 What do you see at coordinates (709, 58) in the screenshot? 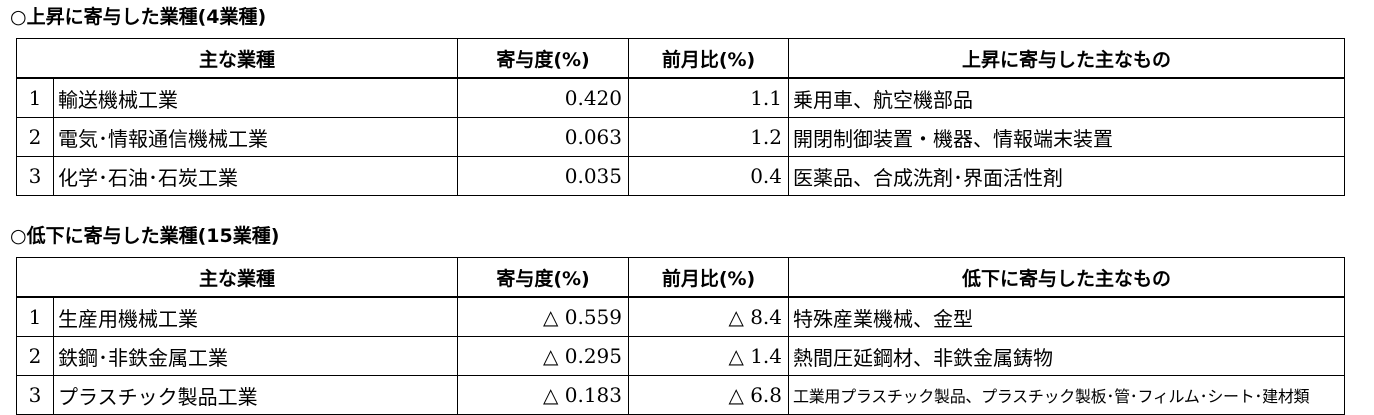
I see `rise-header-mom: 前月比(%)` at bounding box center [709, 58].